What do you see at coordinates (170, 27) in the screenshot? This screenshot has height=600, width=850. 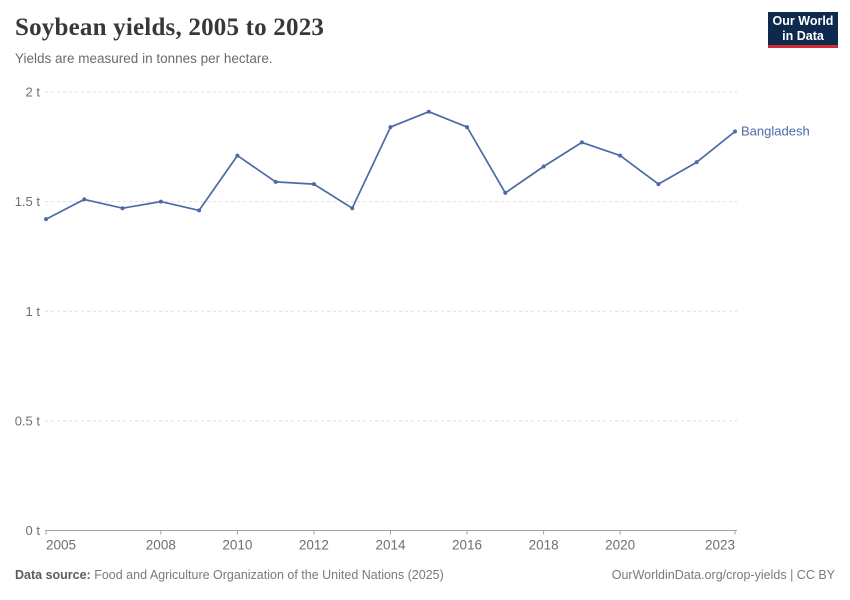 I see `chart-title: Soybean yields, 2005 to 2023` at bounding box center [170, 27].